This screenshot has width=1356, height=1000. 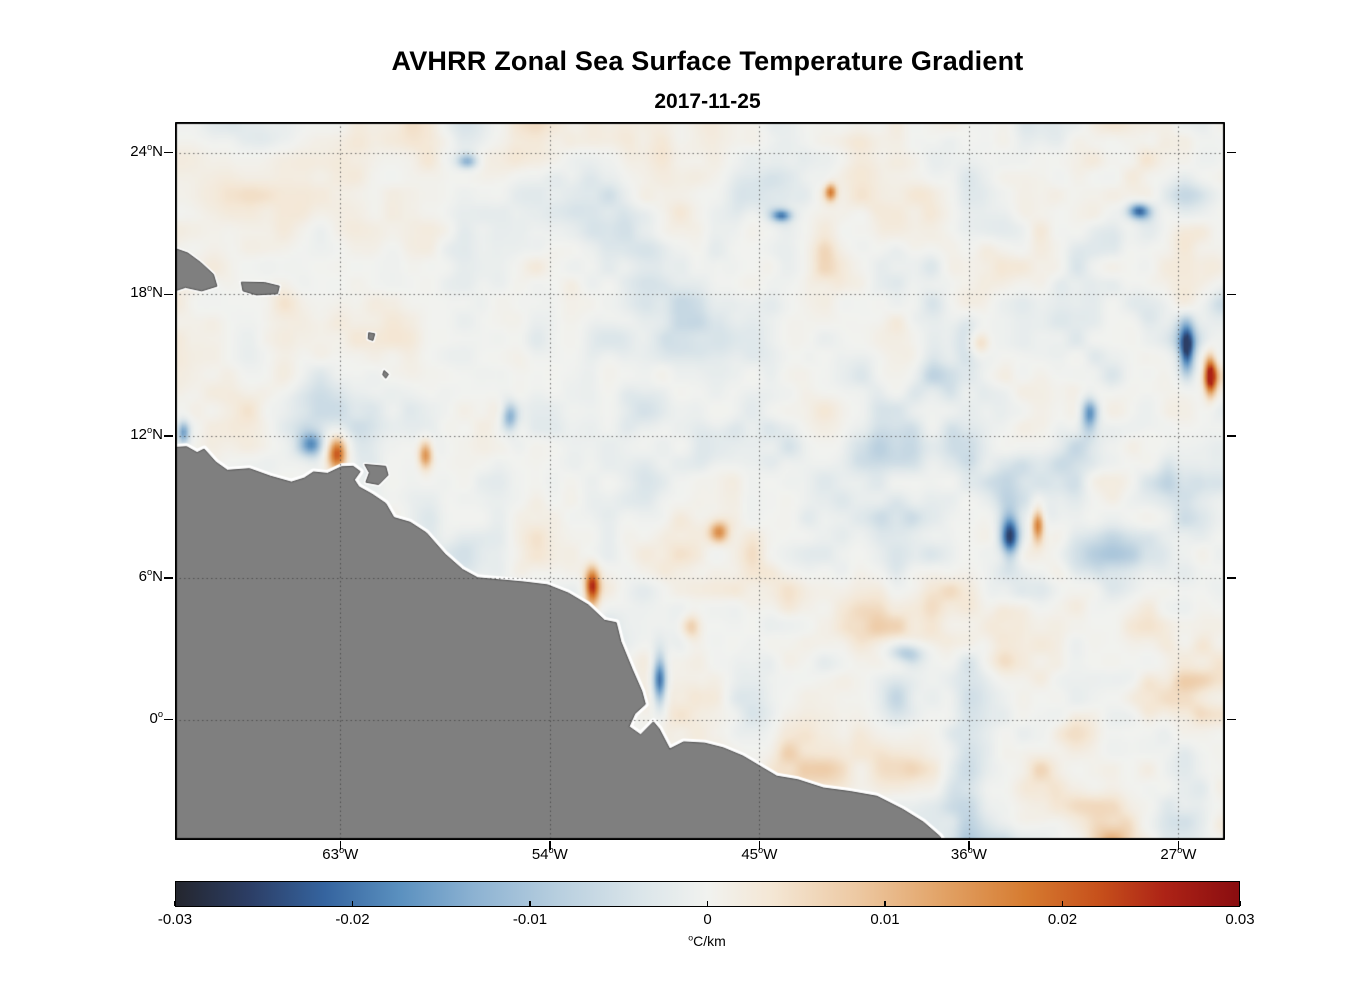 What do you see at coordinates (707, 919) in the screenshot?
I see `colorbar-tick-label: 0` at bounding box center [707, 919].